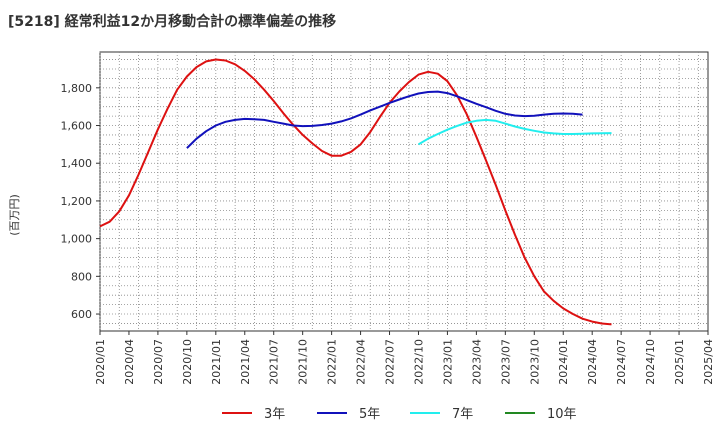  I want to click on x-tick-label: 2022/01, so click(332, 362).